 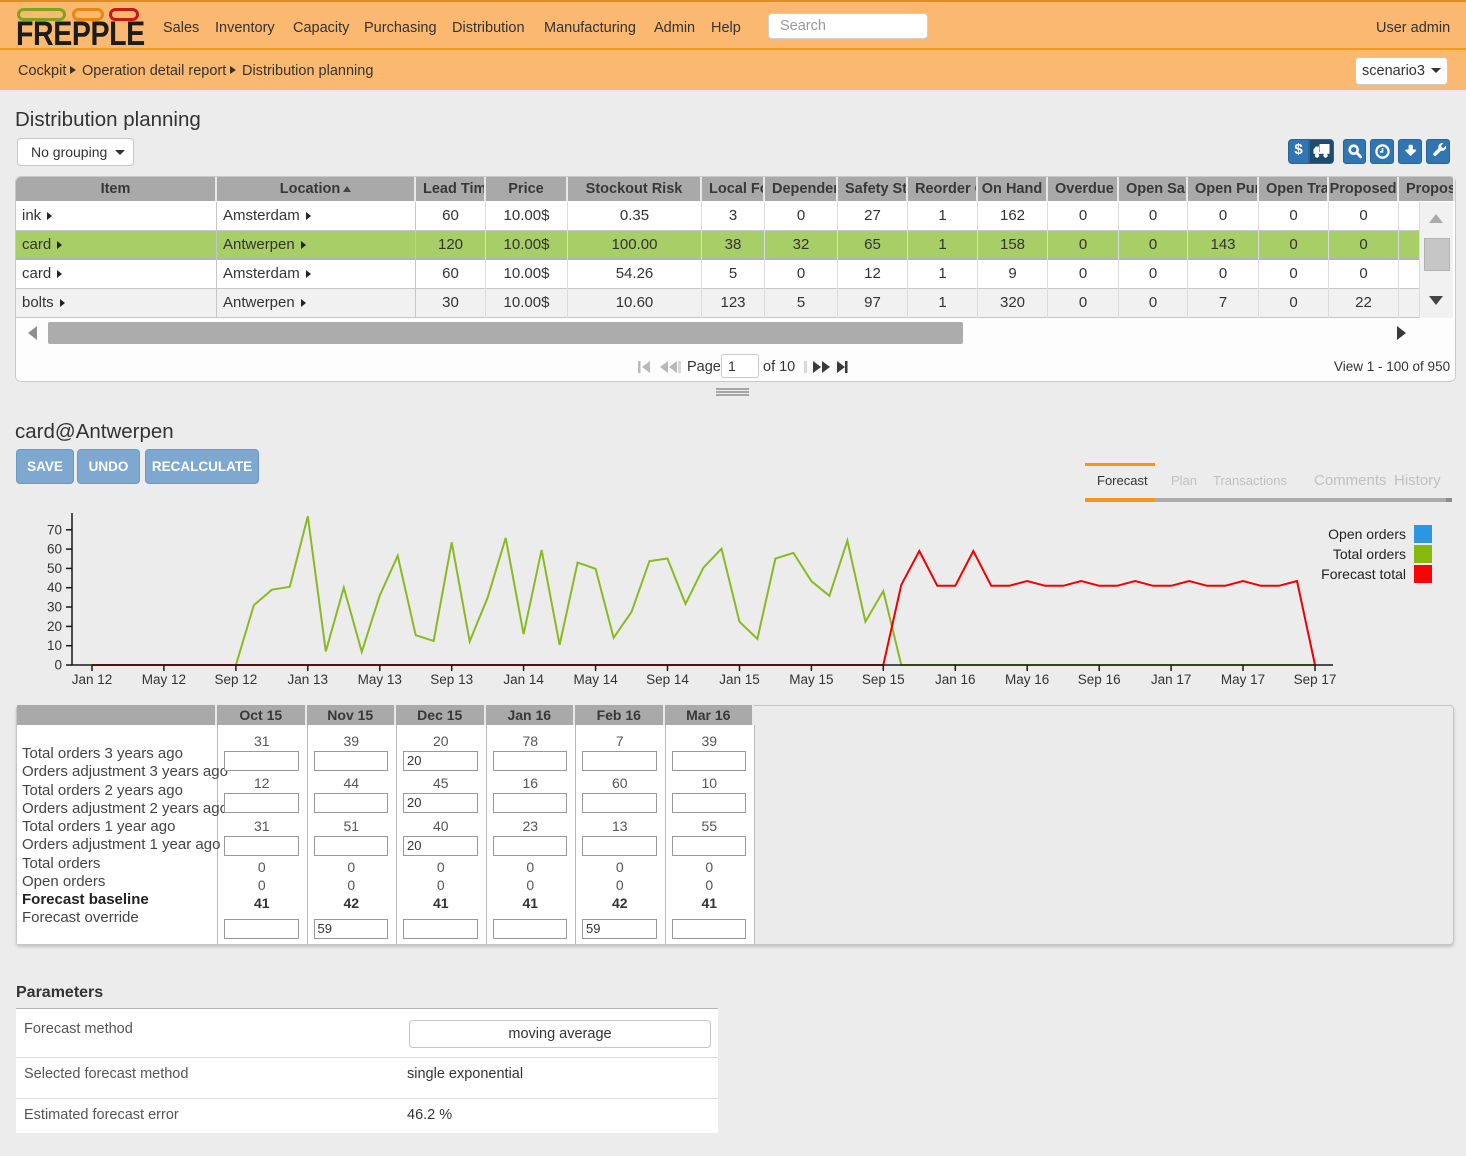 What do you see at coordinates (595, 679) in the screenshot?
I see `svg-text: May 14` at bounding box center [595, 679].